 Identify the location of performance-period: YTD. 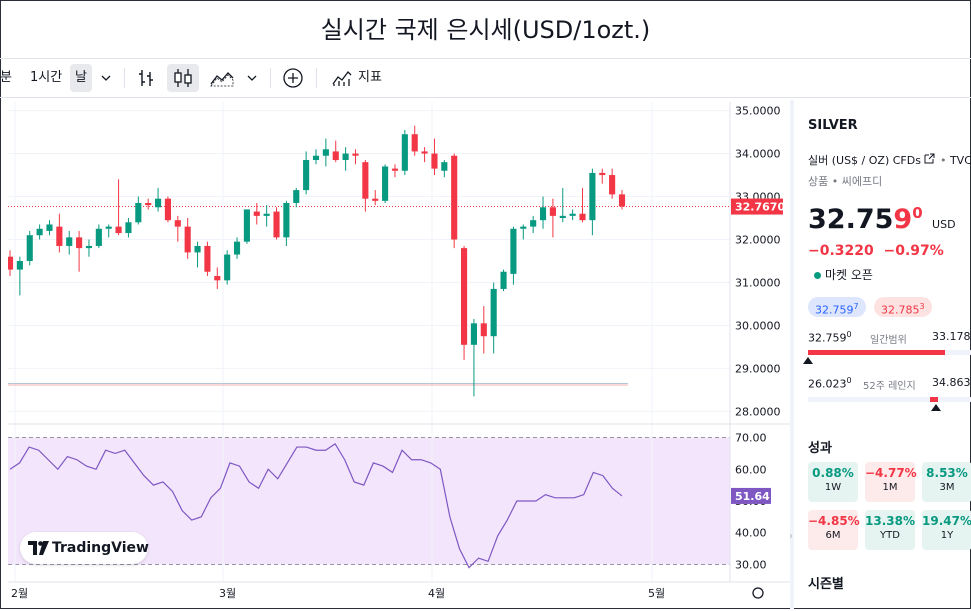
(890, 535).